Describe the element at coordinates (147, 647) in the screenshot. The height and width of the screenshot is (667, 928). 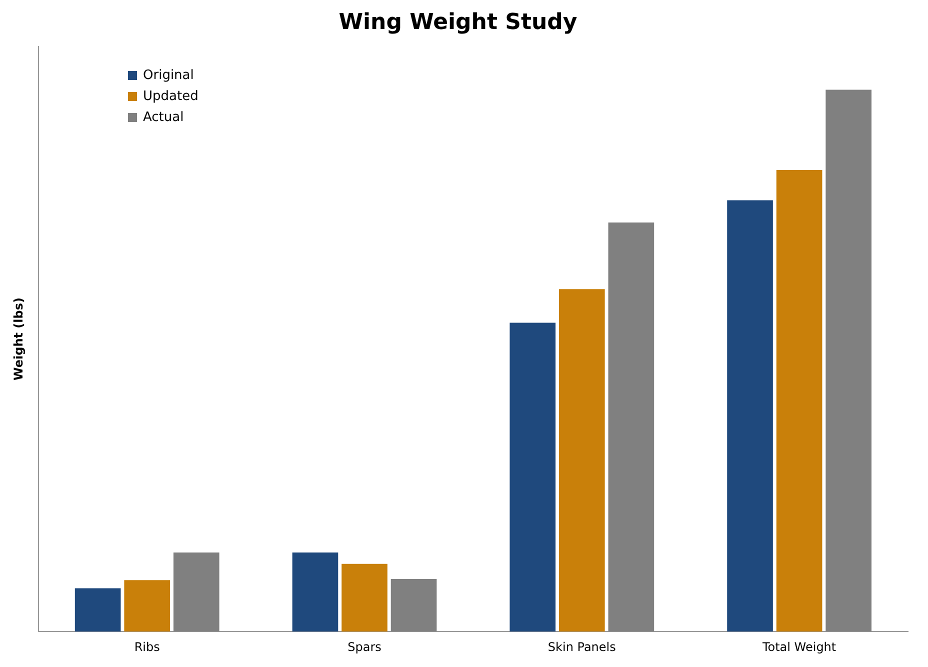
I see `x-tick-label: Ribs` at that location.